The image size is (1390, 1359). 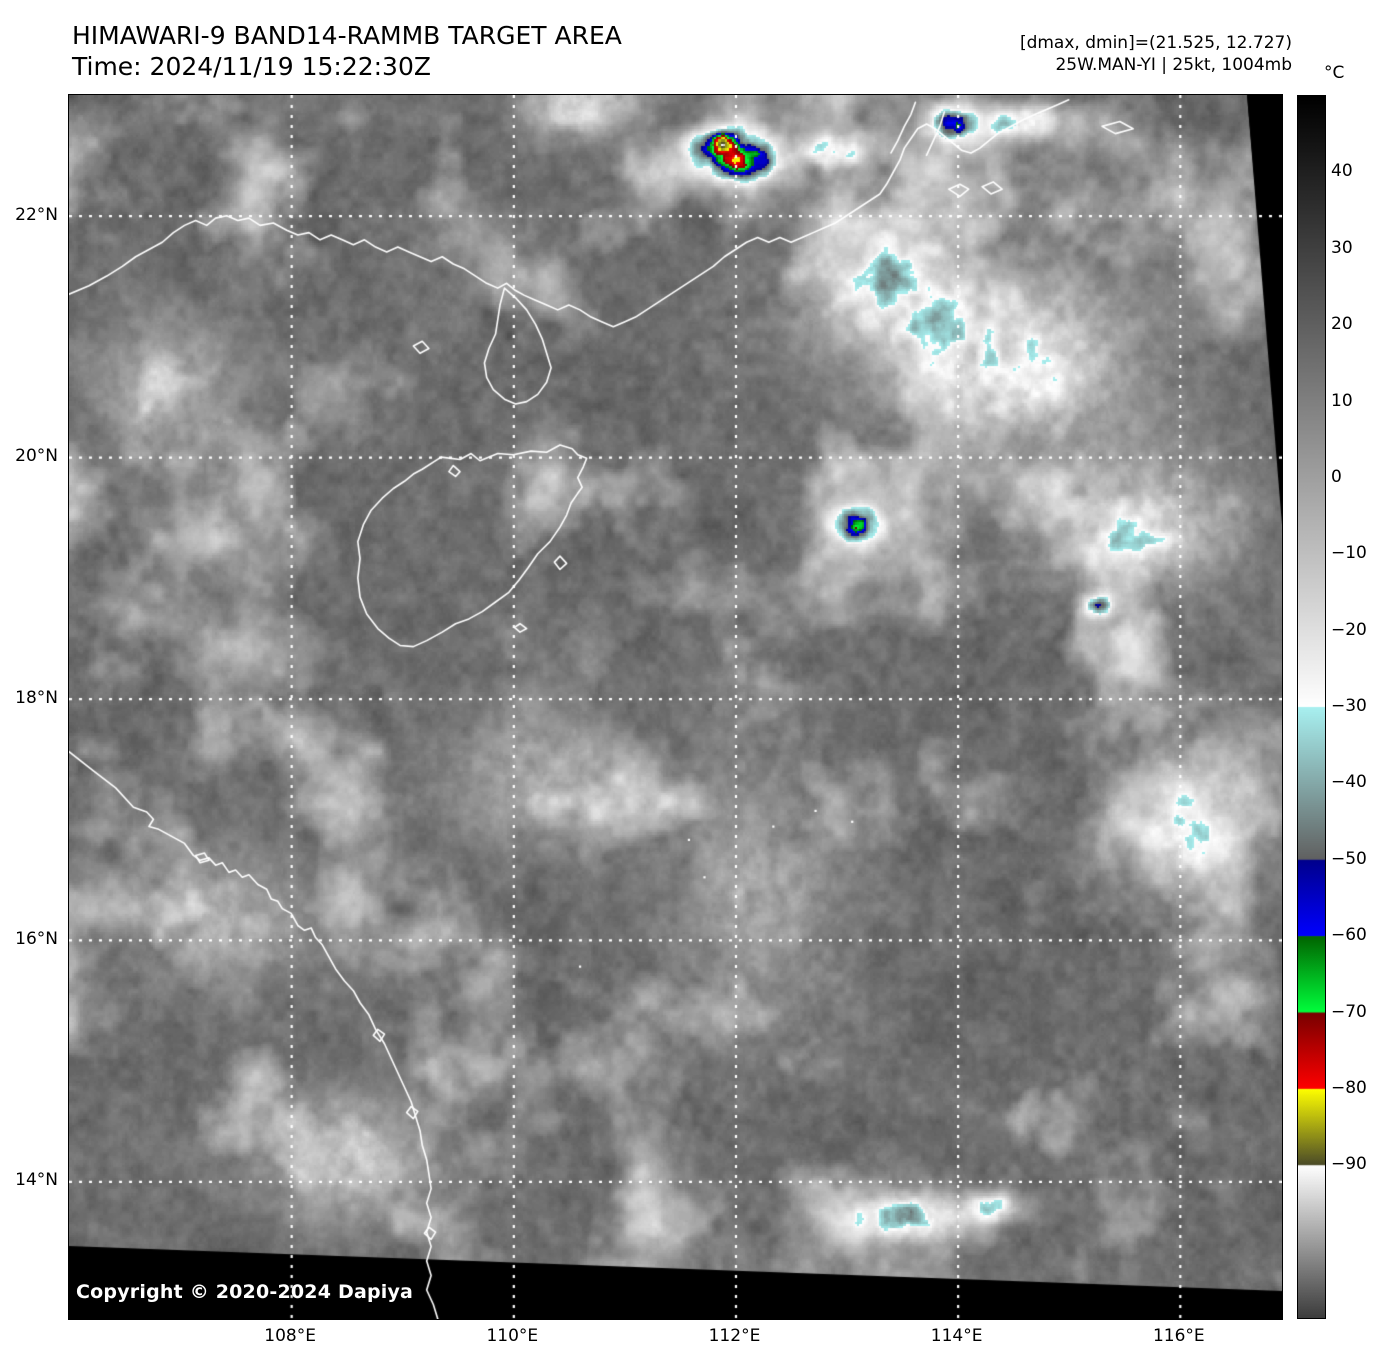 What do you see at coordinates (347, 35) in the screenshot?
I see `page-title: HIMAWARI-9 BAND14-RAMMB TARGET AREA` at bounding box center [347, 35].